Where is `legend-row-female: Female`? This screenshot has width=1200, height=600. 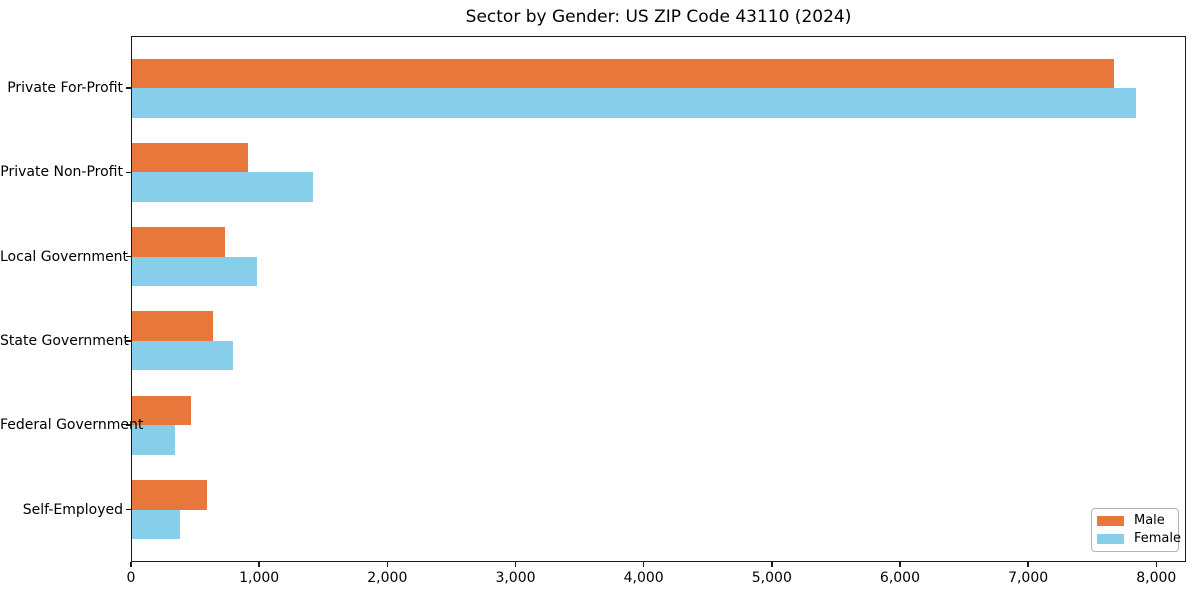 legend-row-female: Female is located at coordinates (1139, 538).